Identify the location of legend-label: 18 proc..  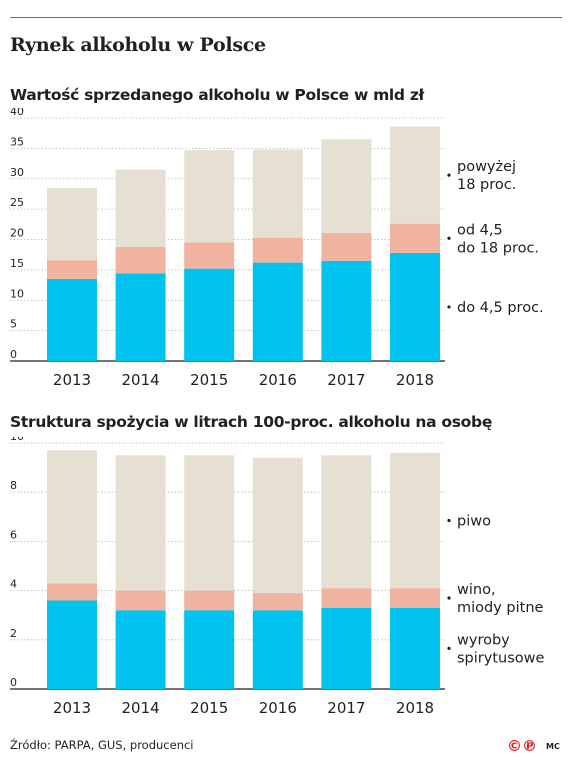
(486, 185).